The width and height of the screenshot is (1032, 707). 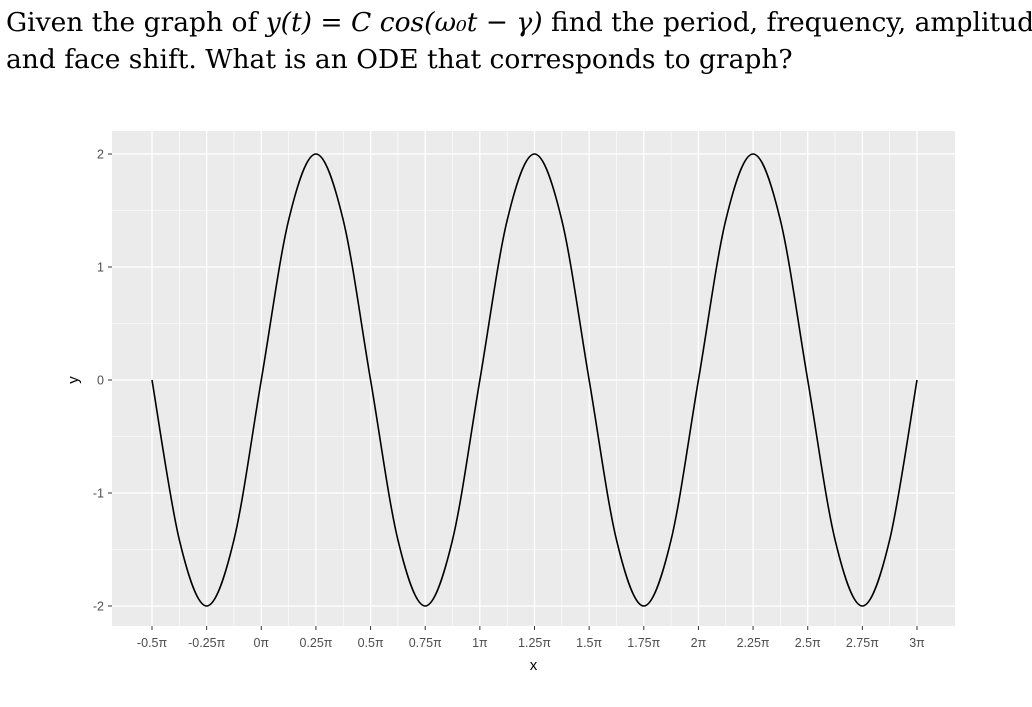 I want to click on y-tick-label: -2, so click(x=98, y=607).